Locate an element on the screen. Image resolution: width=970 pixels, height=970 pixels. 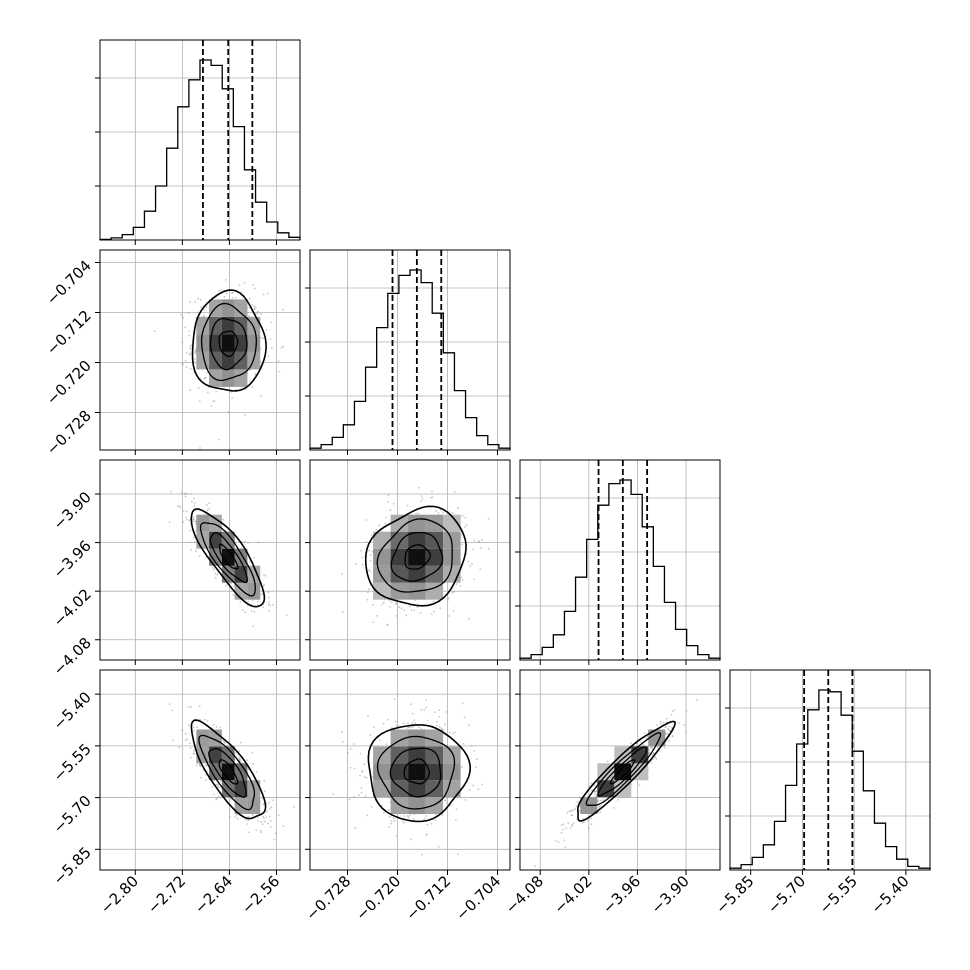
x-tick-label-0-0: −2.80 is located at coordinates (119, 894).